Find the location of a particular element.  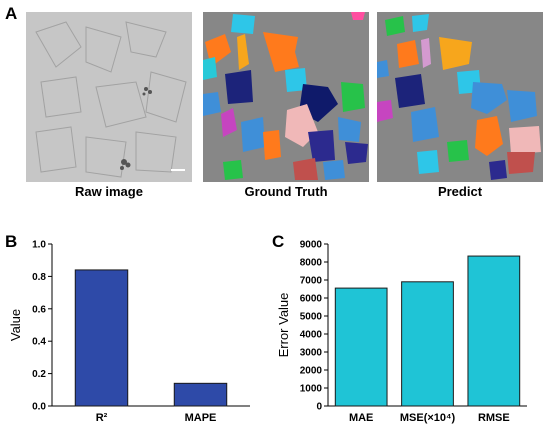

chart-c-y-tick-label: 8000 is located at coordinates (311, 263).